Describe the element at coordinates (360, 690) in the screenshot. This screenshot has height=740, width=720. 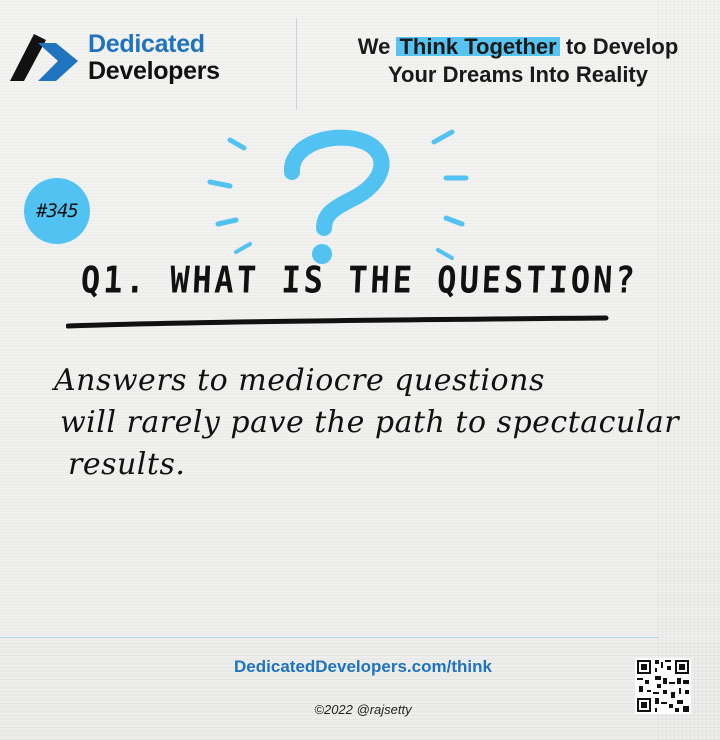
I see `paper-texture-bottom` at that location.